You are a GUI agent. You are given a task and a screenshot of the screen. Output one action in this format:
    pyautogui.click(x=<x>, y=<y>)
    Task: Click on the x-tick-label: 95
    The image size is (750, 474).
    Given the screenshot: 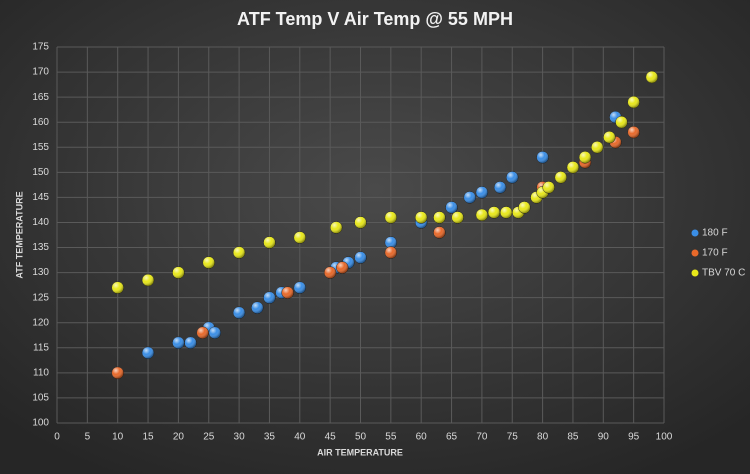 What is the action you would take?
    pyautogui.click(x=634, y=437)
    